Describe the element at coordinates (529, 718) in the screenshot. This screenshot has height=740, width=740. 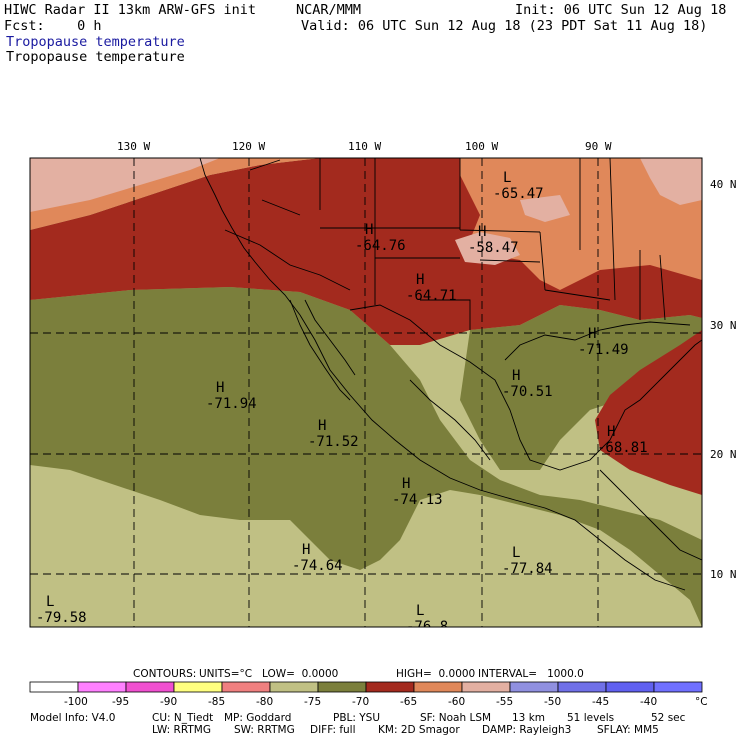
I see `resolution: 13 km` at that location.